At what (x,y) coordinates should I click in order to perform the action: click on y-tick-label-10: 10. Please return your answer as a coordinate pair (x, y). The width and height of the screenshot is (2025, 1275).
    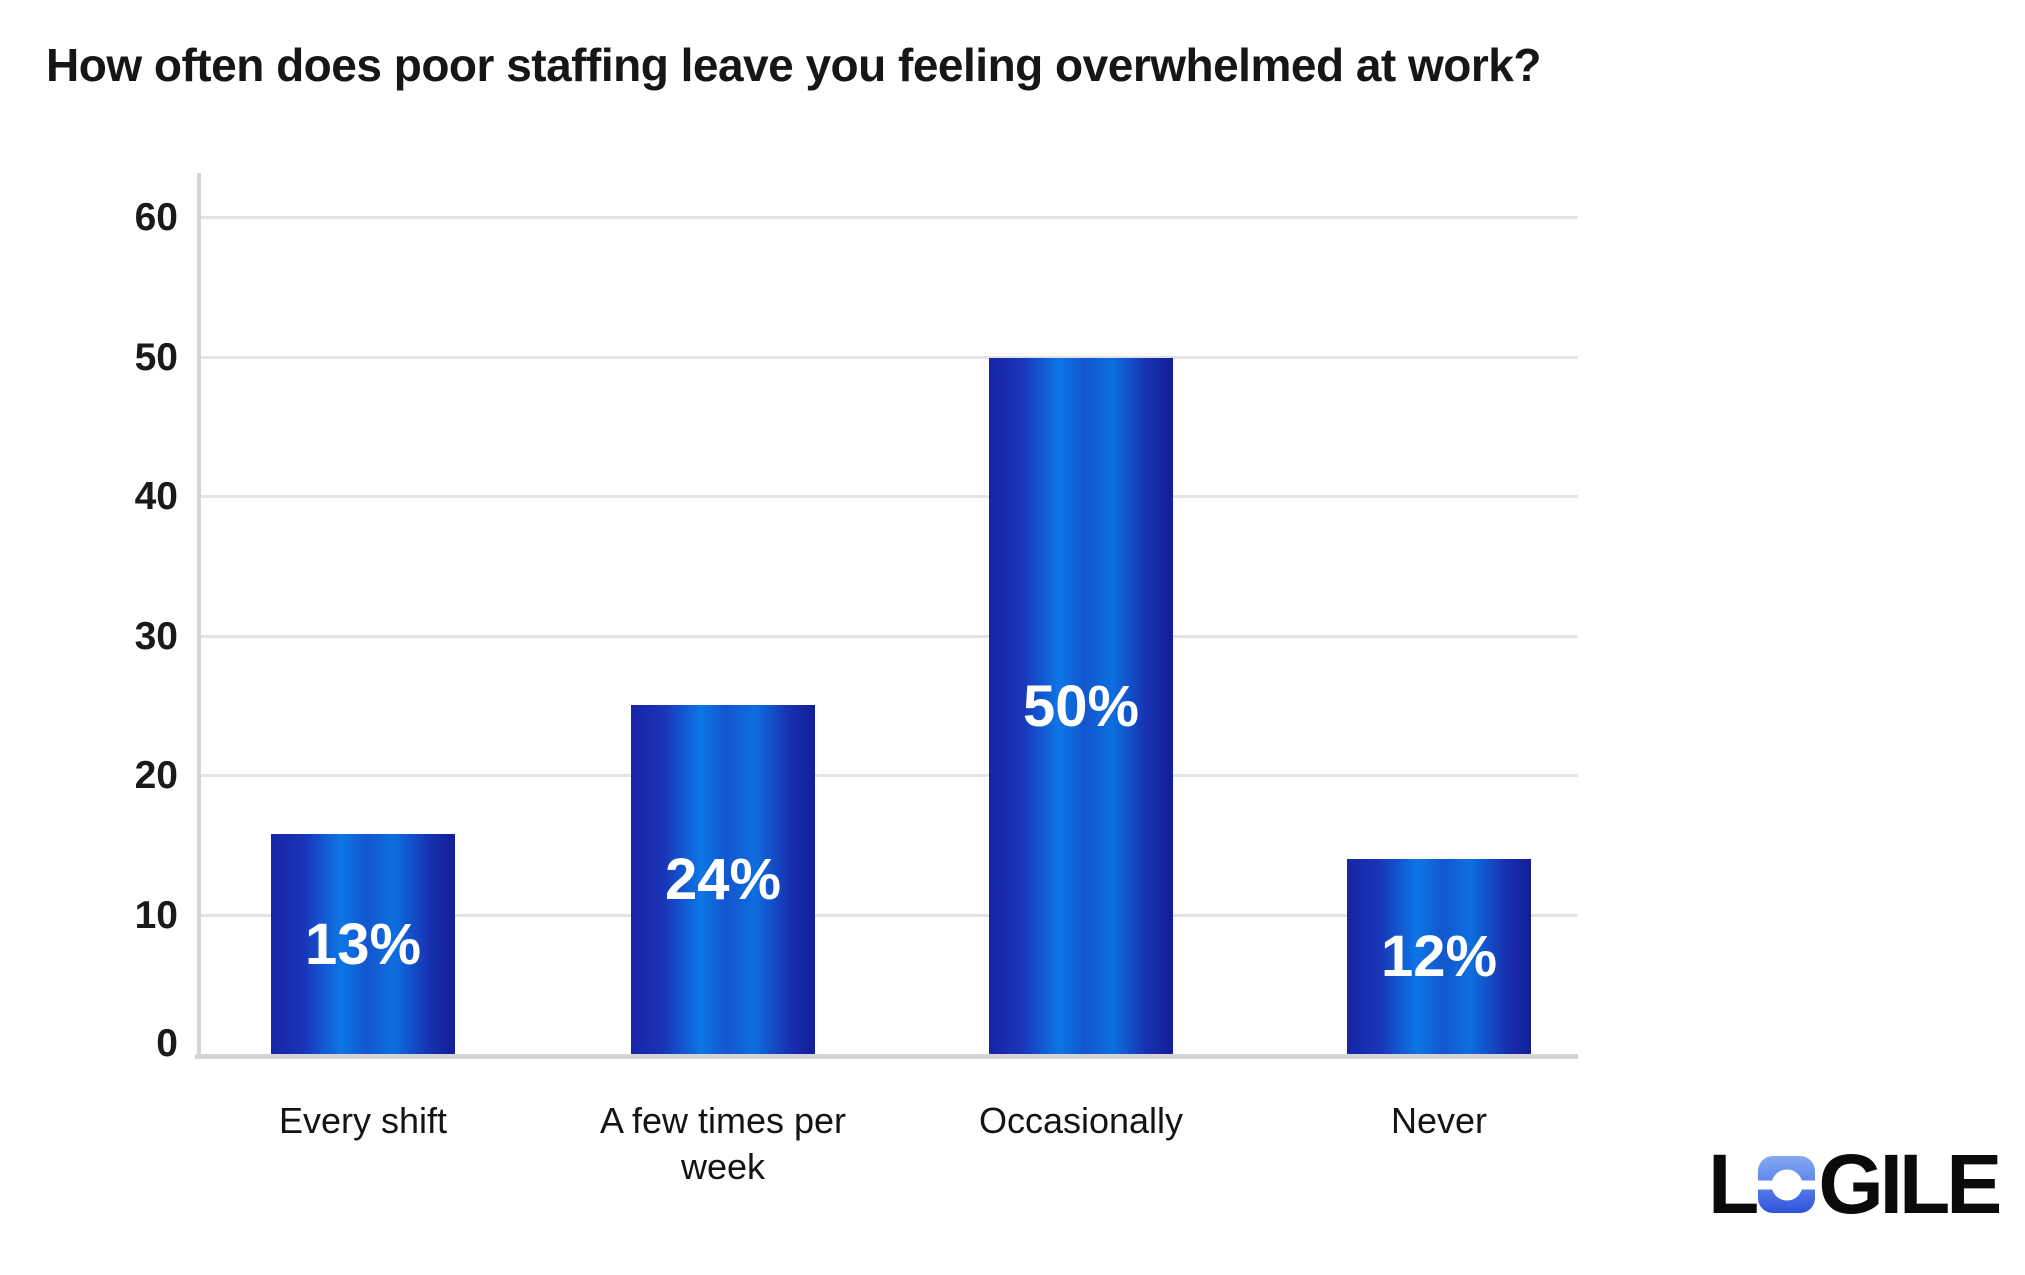
    Looking at the image, I should click on (156, 915).